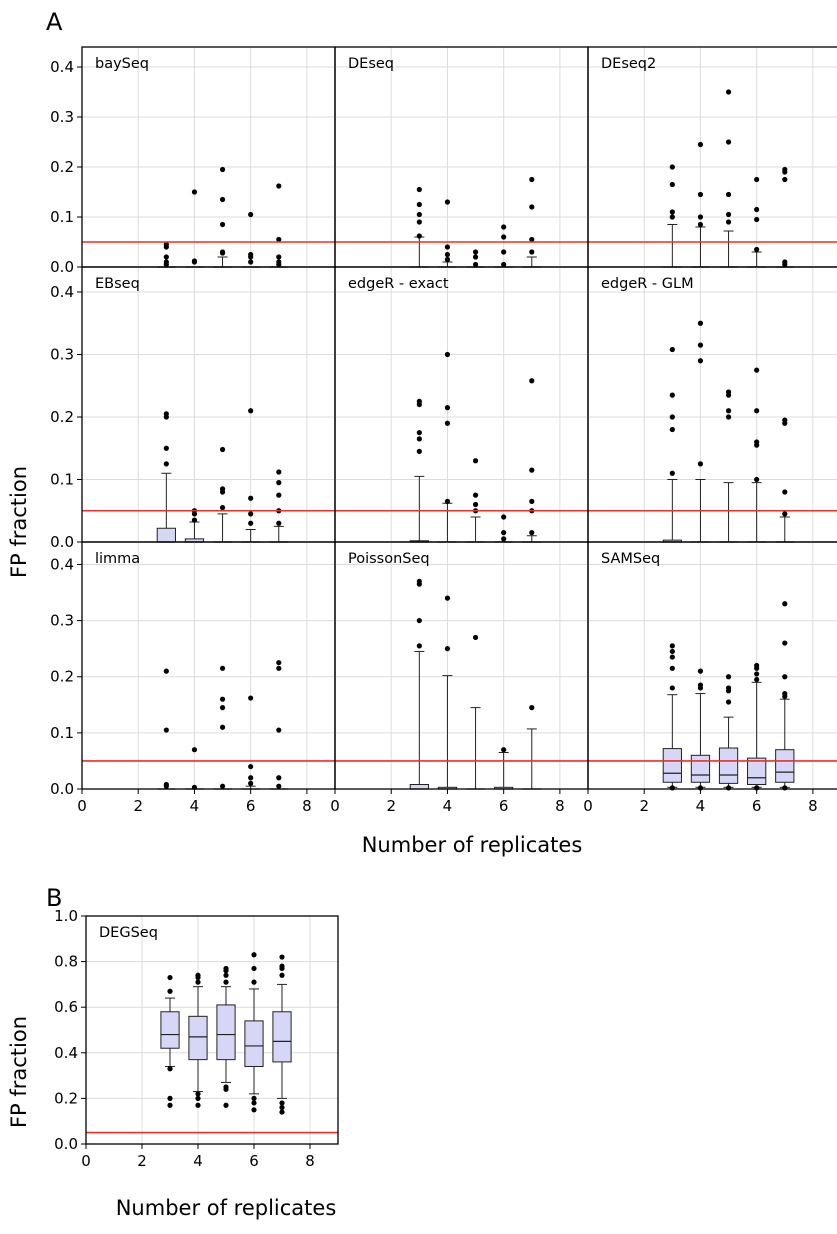 The image size is (837, 1234). What do you see at coordinates (66, 1144) in the screenshot?
I see `degseq-ytick-label-0: 0.0` at bounding box center [66, 1144].